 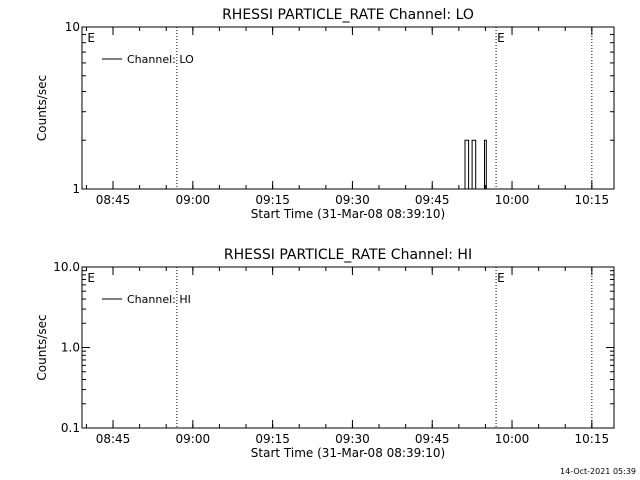 What do you see at coordinates (70, 428) in the screenshot?
I see `y-tick-label: 0.1` at bounding box center [70, 428].